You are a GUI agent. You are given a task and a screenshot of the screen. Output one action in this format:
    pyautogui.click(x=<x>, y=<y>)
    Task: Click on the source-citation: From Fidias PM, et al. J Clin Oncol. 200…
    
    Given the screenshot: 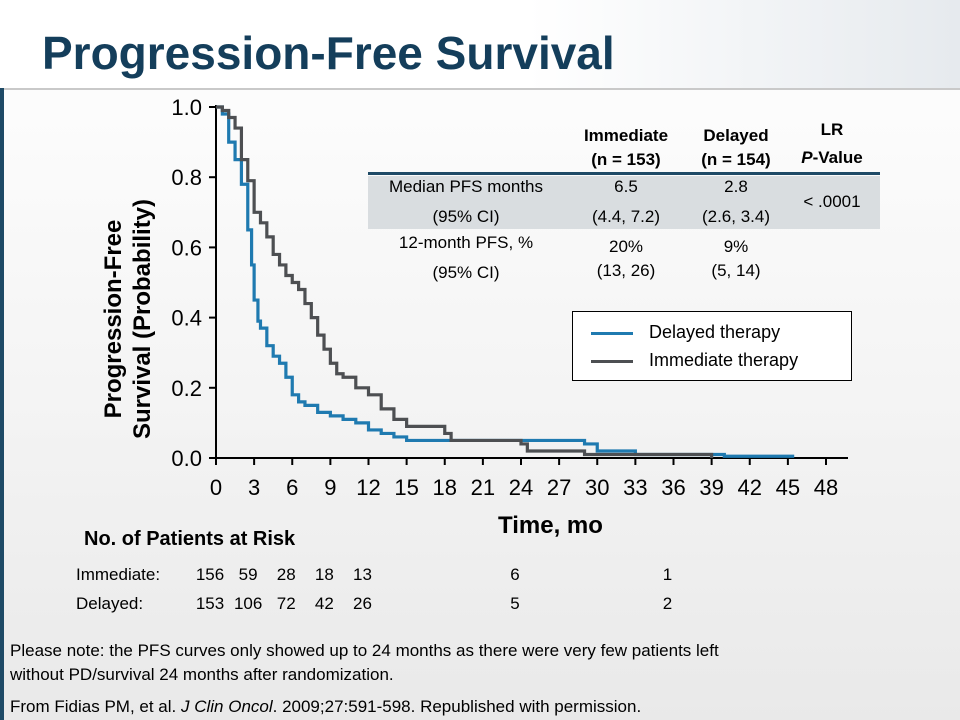 What is the action you would take?
    pyautogui.click(x=325, y=707)
    